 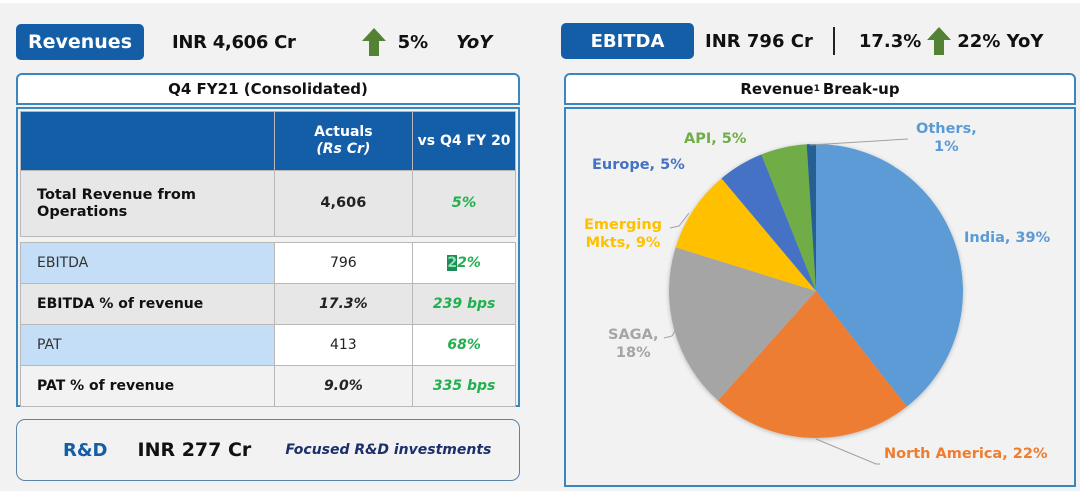 I want to click on row-label: EBITDA % of revenue, so click(x=147, y=304).